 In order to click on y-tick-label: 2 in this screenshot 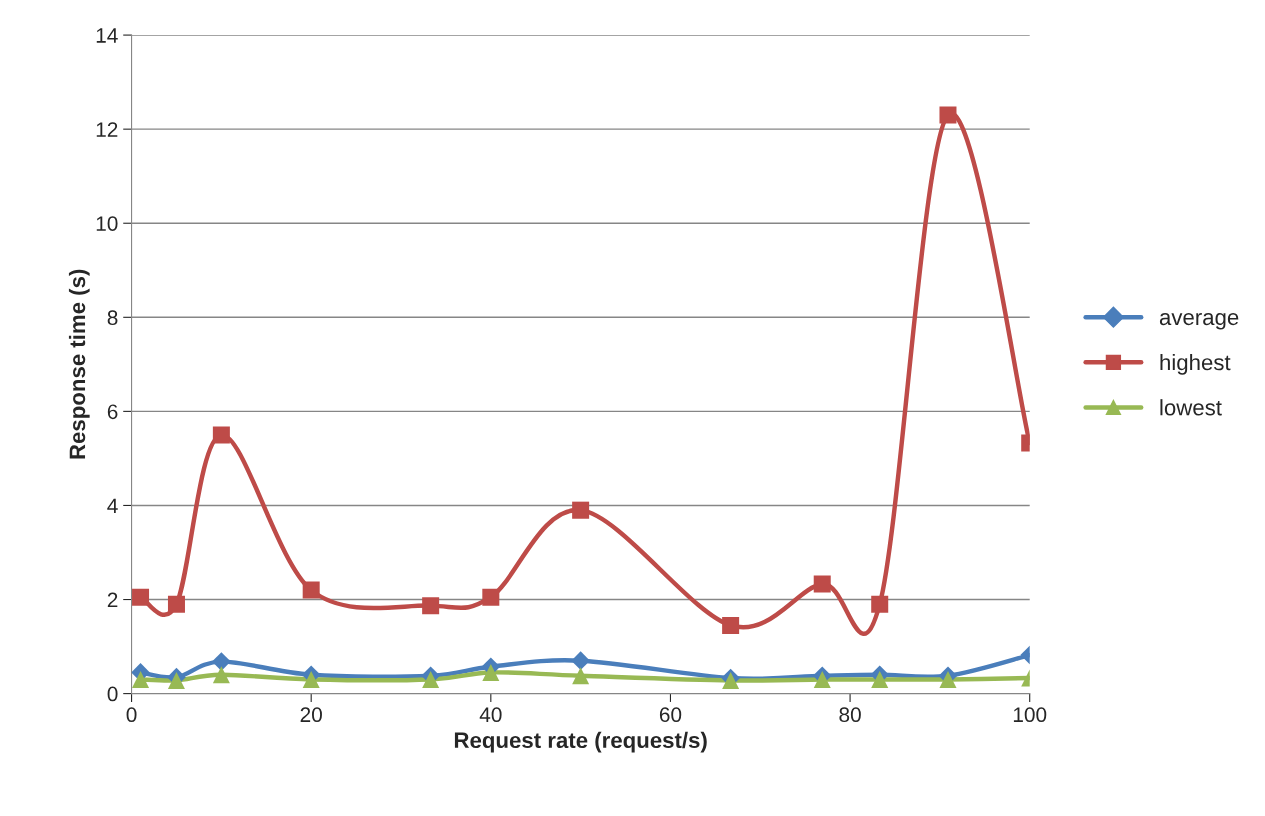, I will do `click(112, 600)`.